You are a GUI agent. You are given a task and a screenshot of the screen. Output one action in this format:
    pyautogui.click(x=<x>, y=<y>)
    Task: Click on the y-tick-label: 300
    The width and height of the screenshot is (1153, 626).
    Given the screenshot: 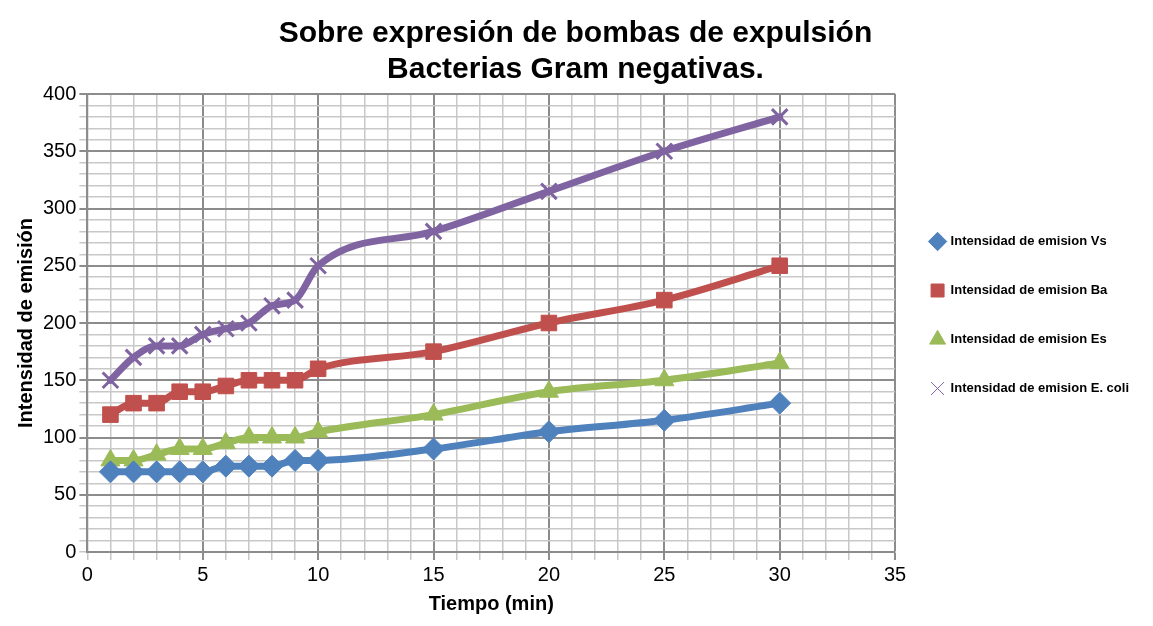 What is the action you would take?
    pyautogui.click(x=59, y=207)
    